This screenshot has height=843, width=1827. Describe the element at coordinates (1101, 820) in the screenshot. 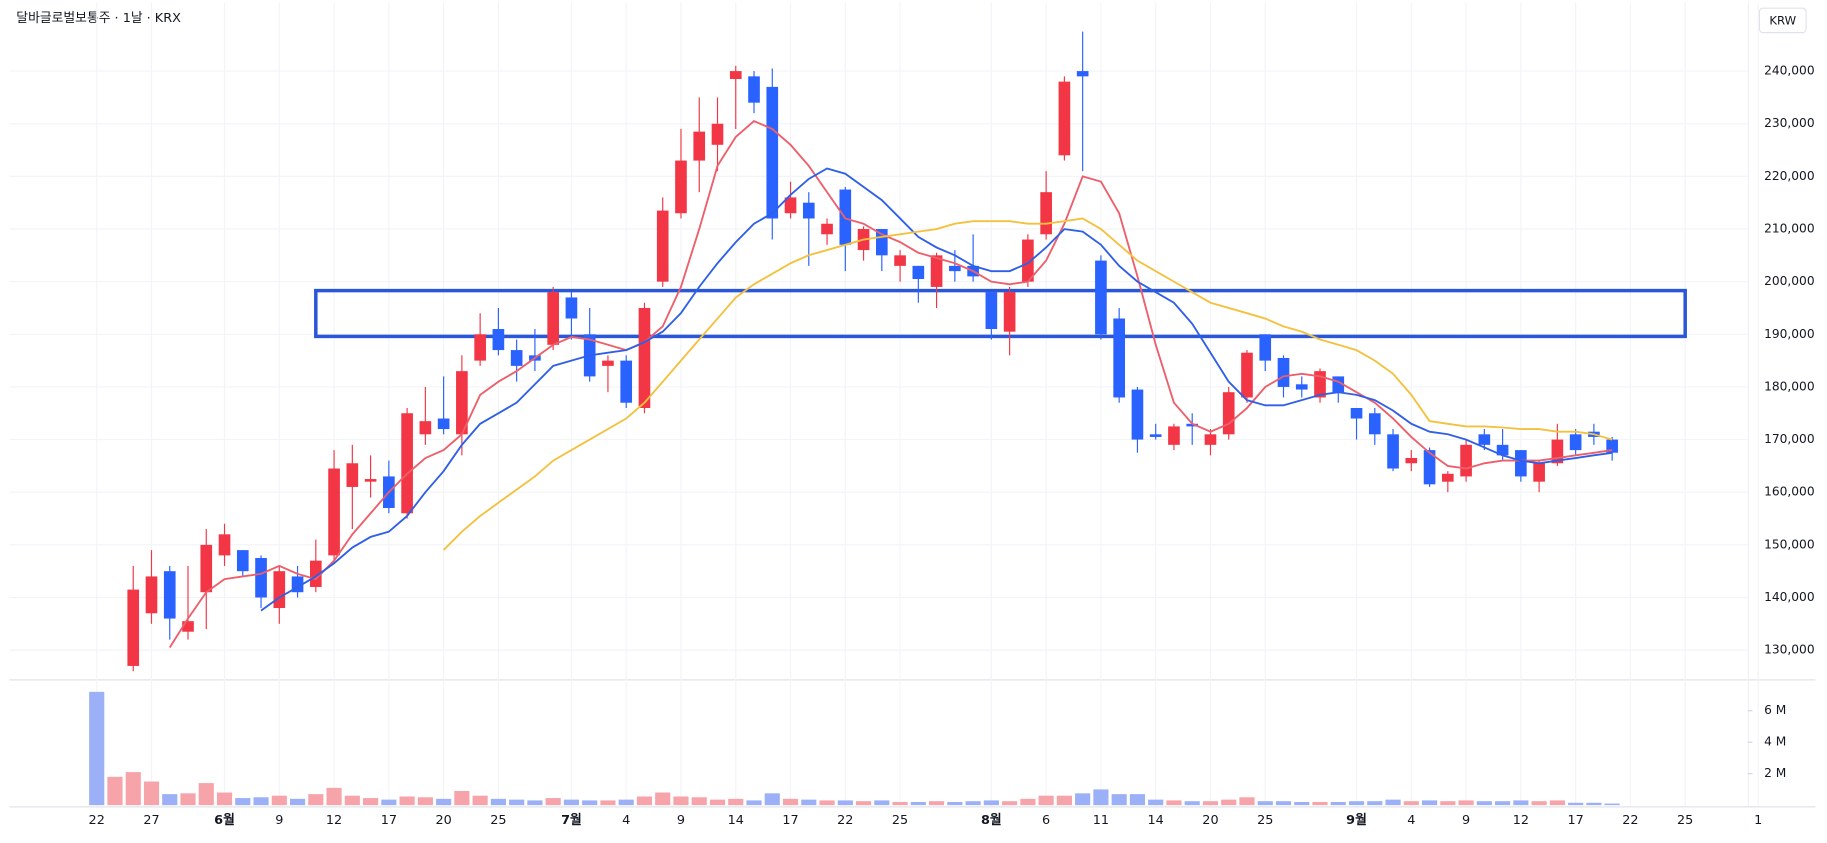

I see `x-tick-label: 11` at that location.